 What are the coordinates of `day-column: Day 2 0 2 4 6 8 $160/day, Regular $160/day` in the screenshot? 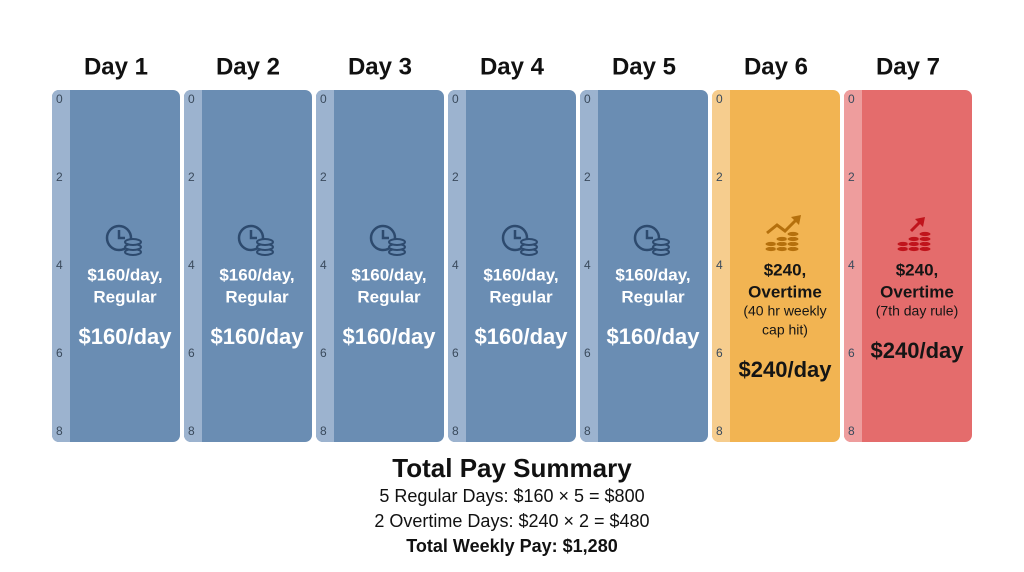 It's located at (248, 247).